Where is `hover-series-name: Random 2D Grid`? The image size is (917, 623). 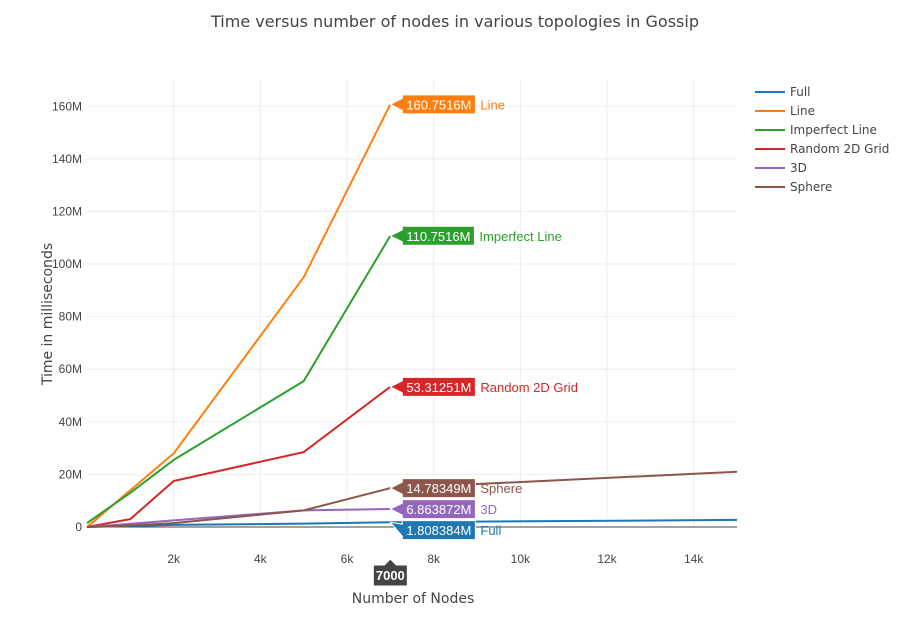 hover-series-name: Random 2D Grid is located at coordinates (529, 387).